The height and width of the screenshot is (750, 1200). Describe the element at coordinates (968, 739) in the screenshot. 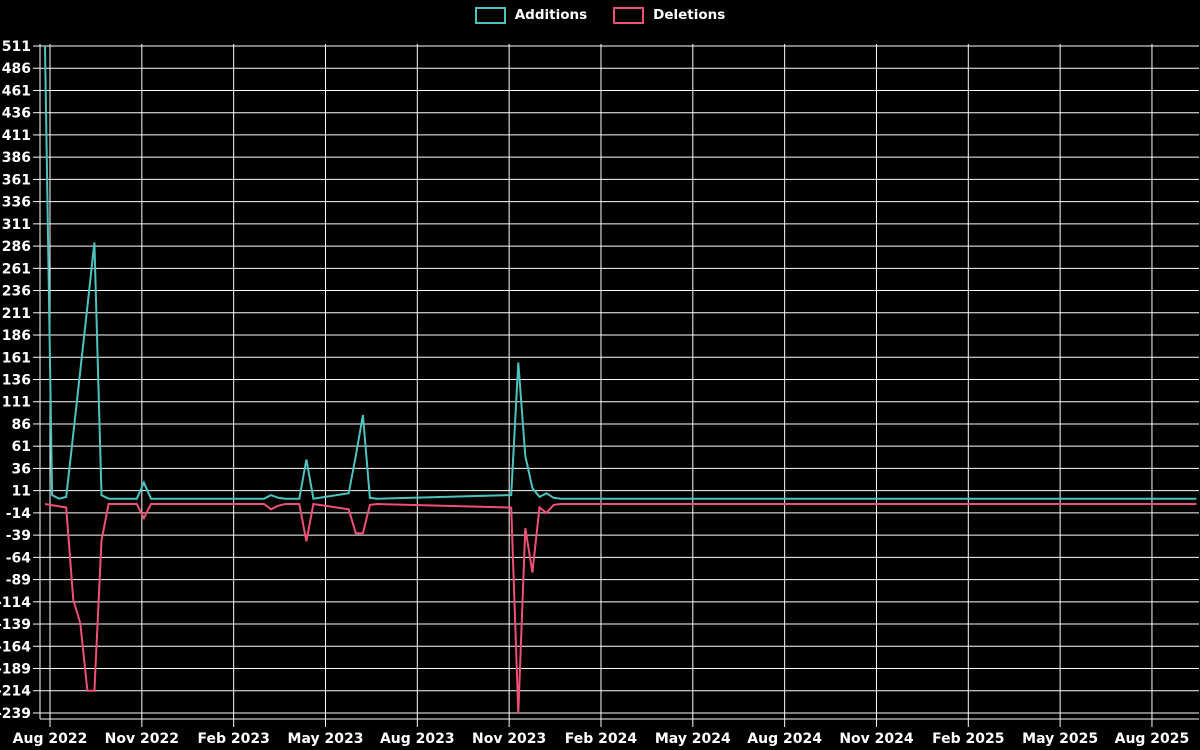

I see `x-tick-label: Feb 2025` at that location.